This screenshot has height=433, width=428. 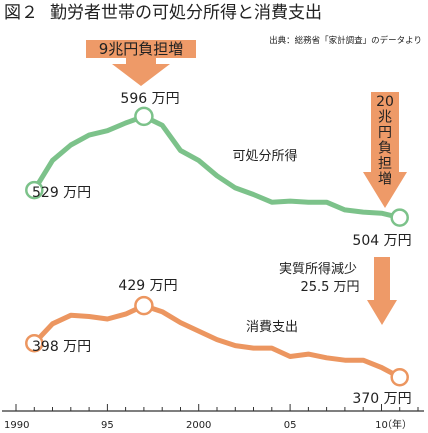 I want to click on income-start-label: 529 万円, so click(x=61, y=193).